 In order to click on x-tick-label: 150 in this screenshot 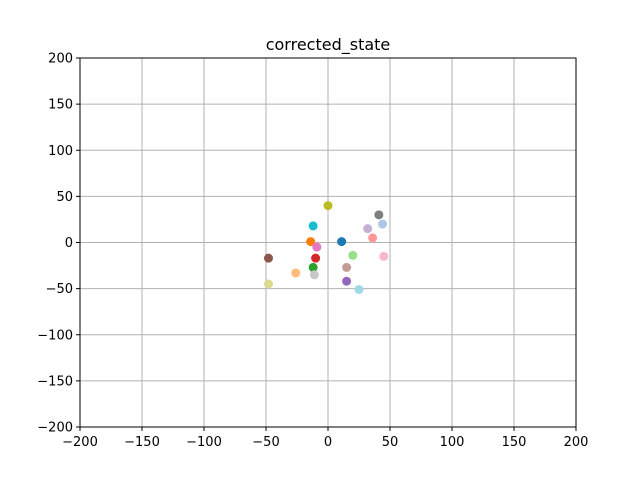, I will do `click(514, 442)`.